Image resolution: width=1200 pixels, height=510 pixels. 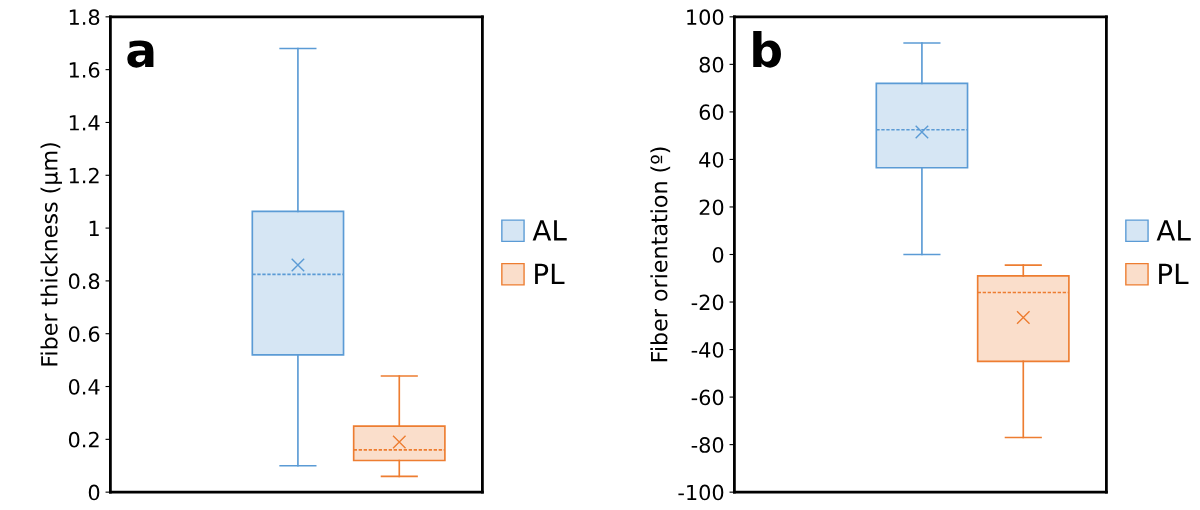 I want to click on y-tick-label: 40, so click(x=711, y=159).